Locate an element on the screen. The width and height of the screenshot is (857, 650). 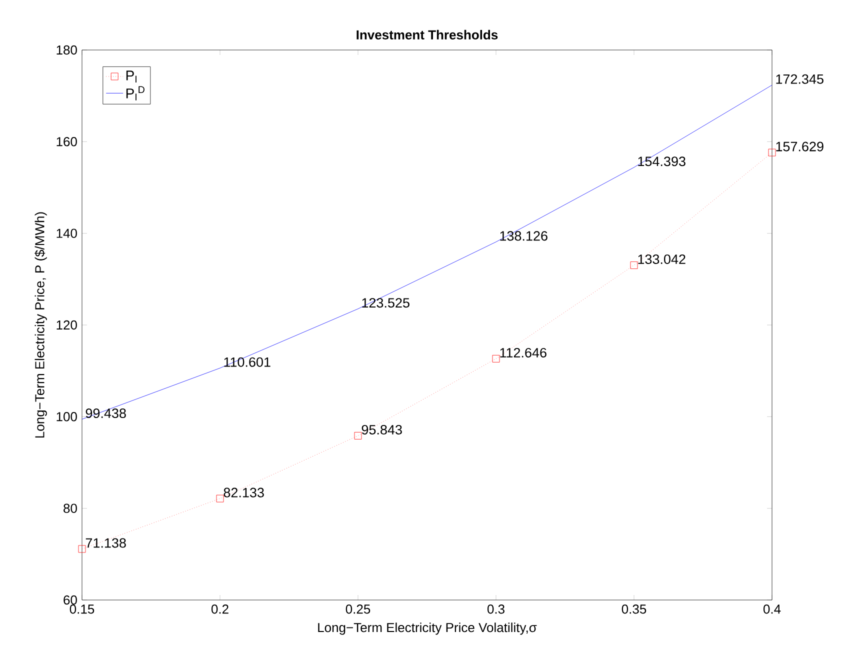
data-label: 133.042 is located at coordinates (662, 259).